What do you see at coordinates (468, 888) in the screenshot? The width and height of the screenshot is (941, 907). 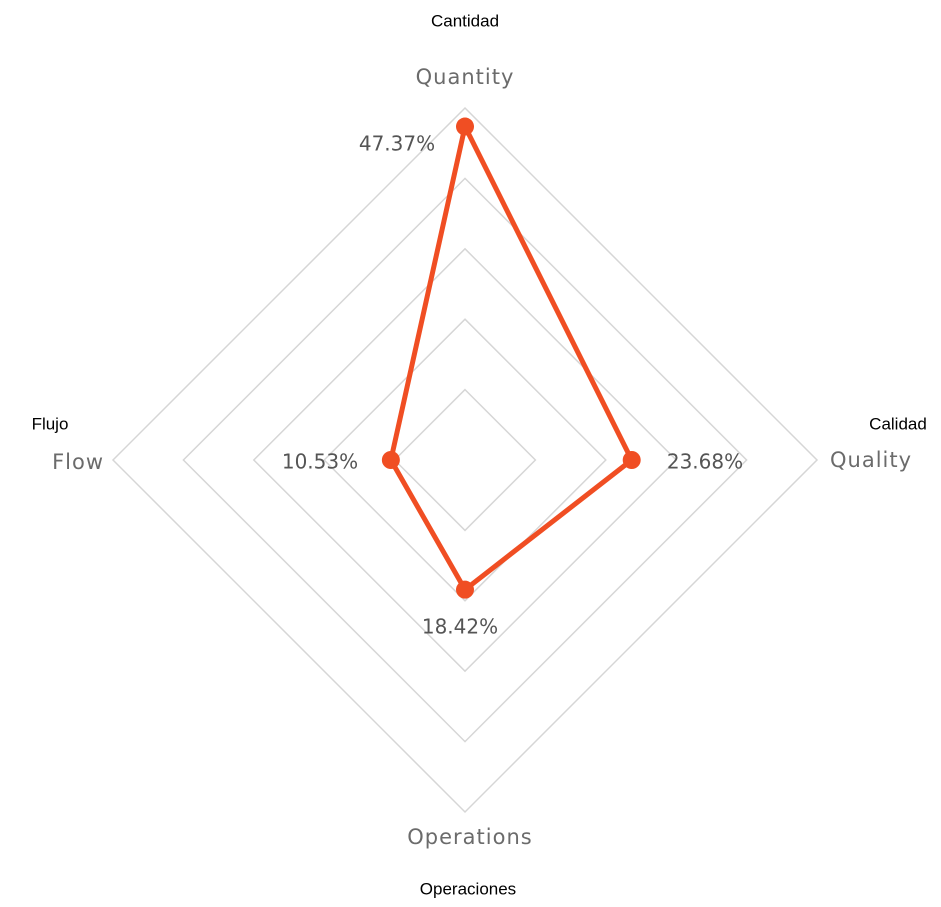 I see `annotation: Operaciones` at bounding box center [468, 888].